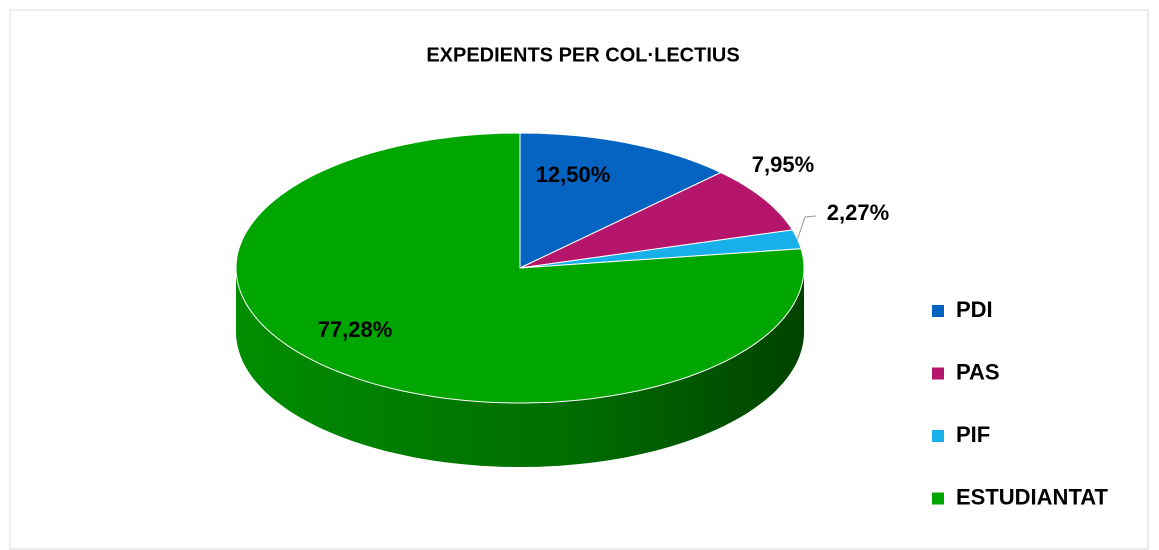 The width and height of the screenshot is (1159, 550). What do you see at coordinates (573, 174) in the screenshot?
I see `data-label: 12,50%` at bounding box center [573, 174].